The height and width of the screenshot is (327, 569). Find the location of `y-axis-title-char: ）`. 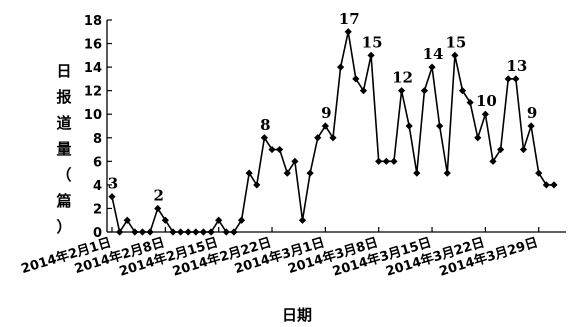

y-axis-title-char: ） is located at coordinates (63, 227).